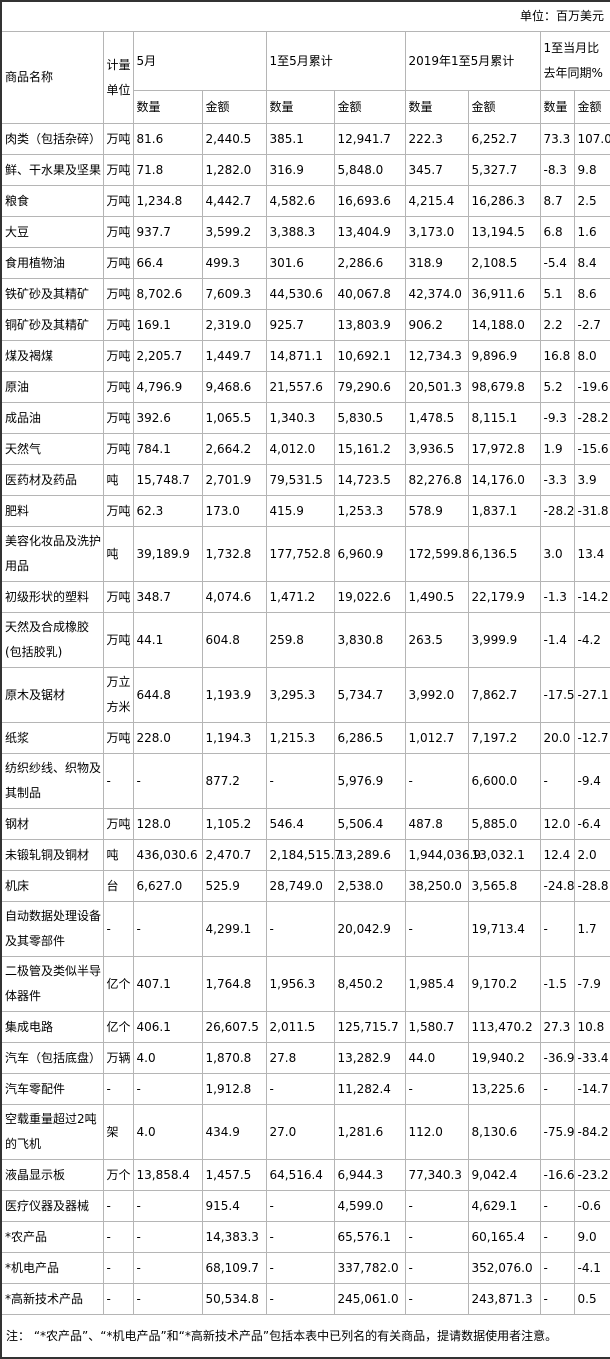 The height and width of the screenshot is (1359, 610). What do you see at coordinates (305, 781) in the screenshot?
I see `table-row: 纺织纱线、织物及其制品 - -877.2-5,976.9-6,600.0- -9.4` at bounding box center [305, 781].